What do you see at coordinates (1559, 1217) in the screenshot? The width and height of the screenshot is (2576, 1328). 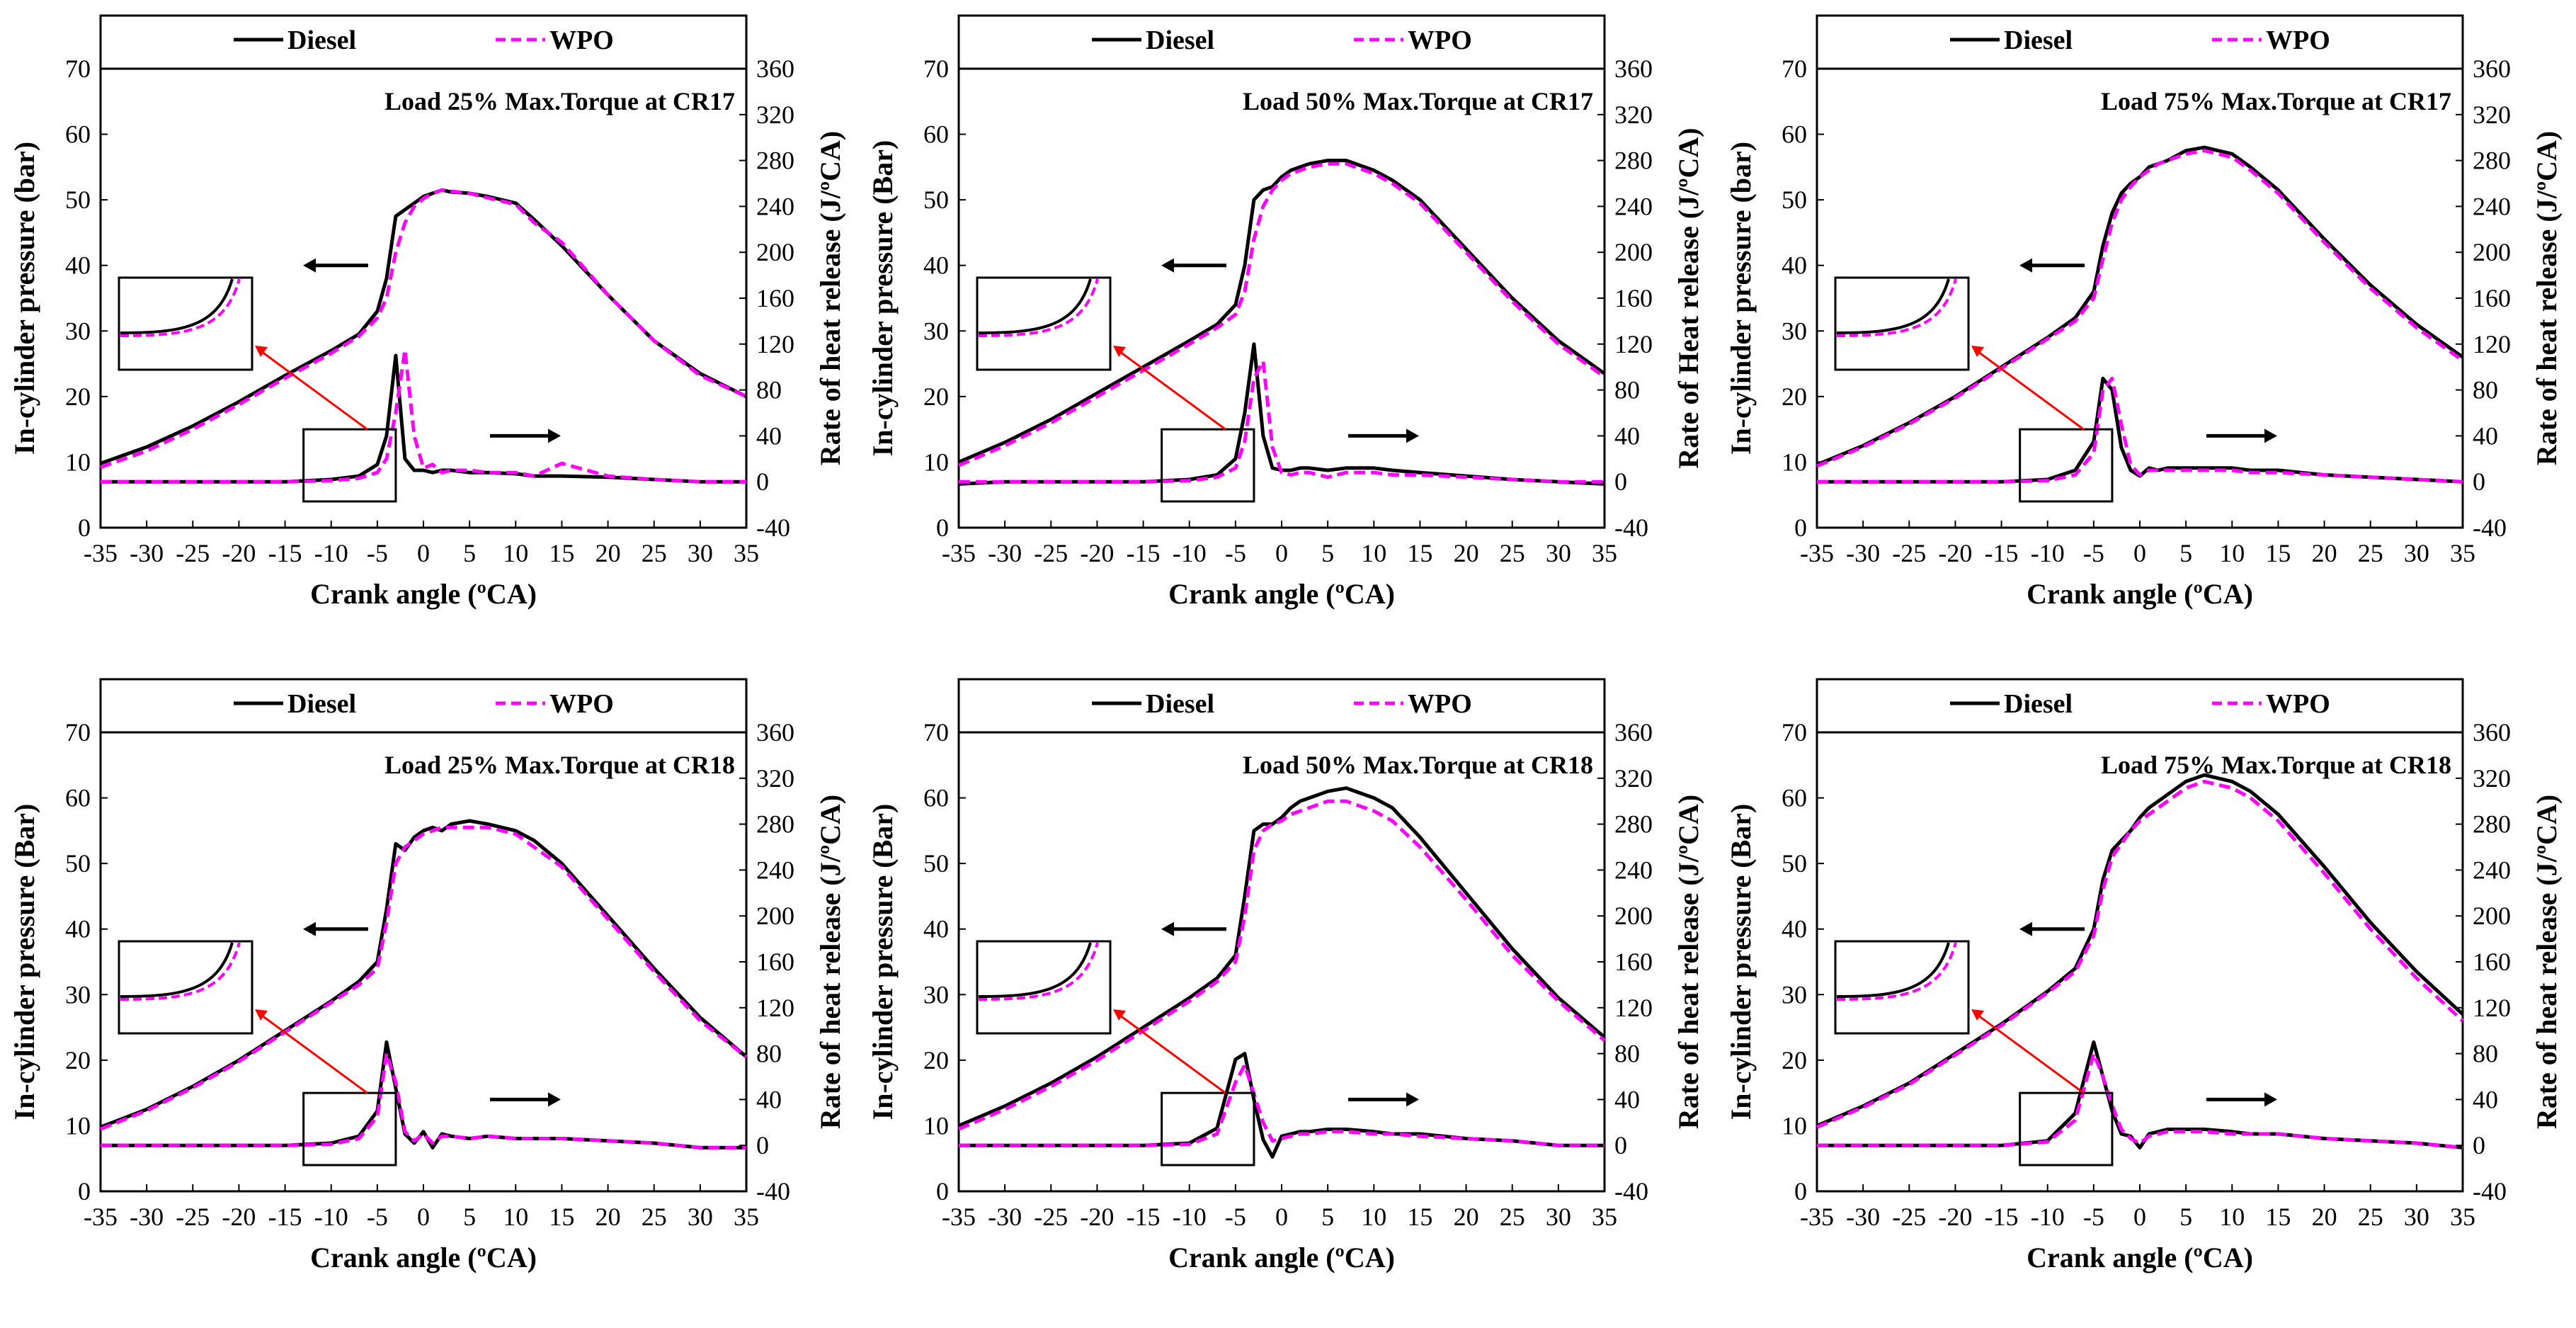 I see `x-tick-label: 30` at bounding box center [1559, 1217].